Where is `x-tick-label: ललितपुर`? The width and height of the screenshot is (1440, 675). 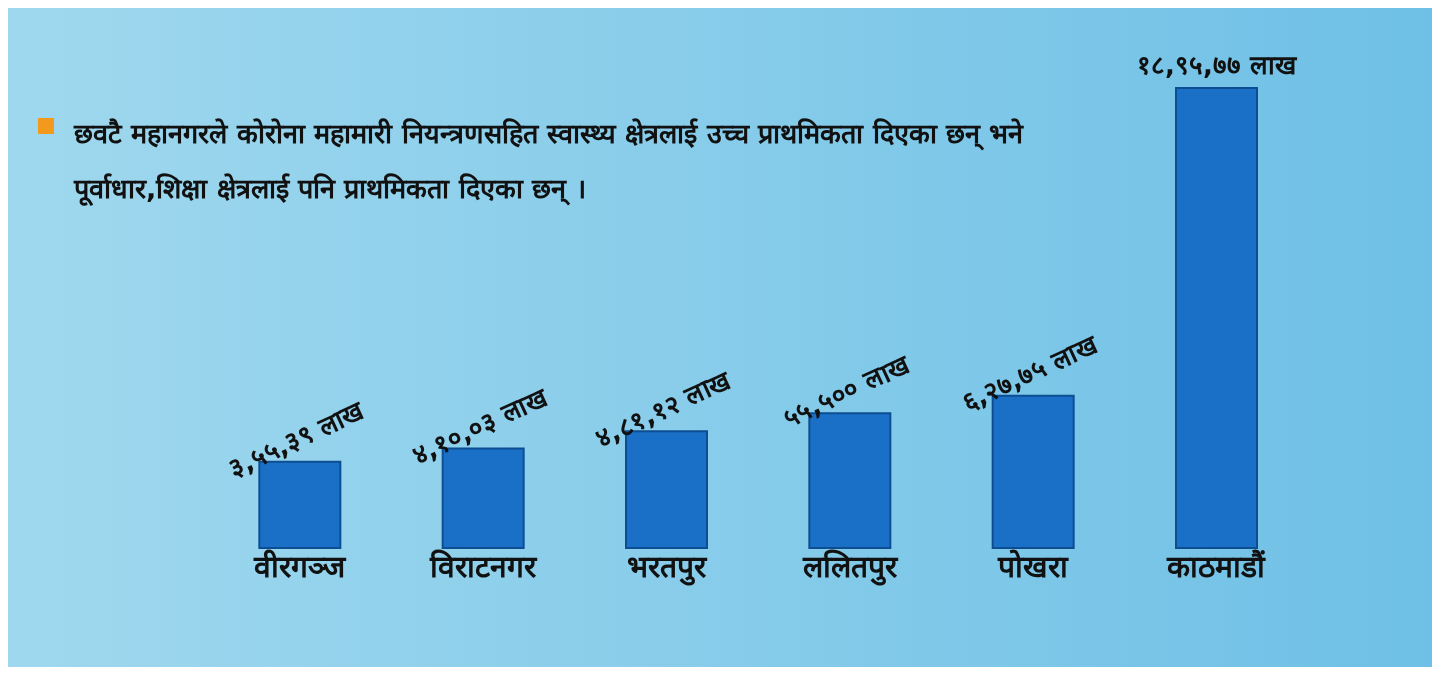
x-tick-label: ललितपुर is located at coordinates (850, 568).